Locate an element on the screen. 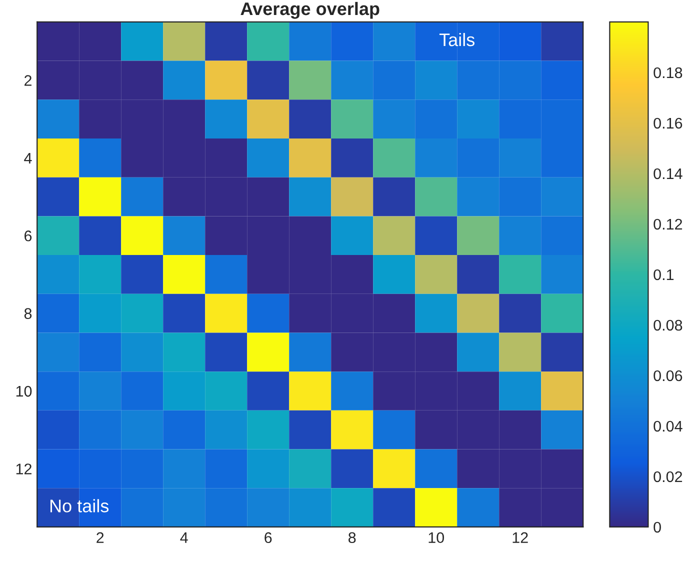  color-bar-label: 0.04 is located at coordinates (668, 426).